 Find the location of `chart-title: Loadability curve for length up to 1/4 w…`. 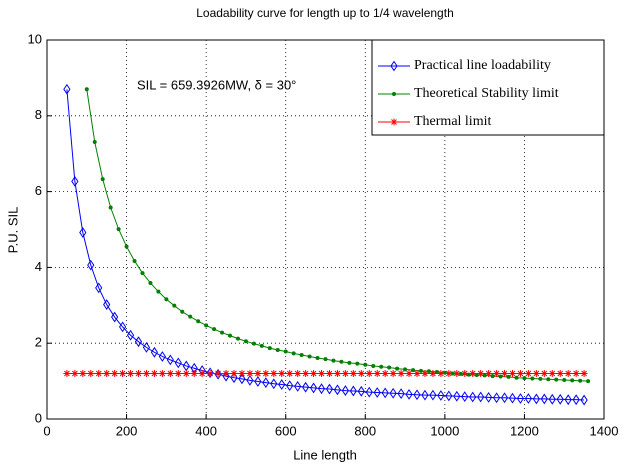

chart-title: Loadability curve for length up to 1/4 w… is located at coordinates (325, 13).